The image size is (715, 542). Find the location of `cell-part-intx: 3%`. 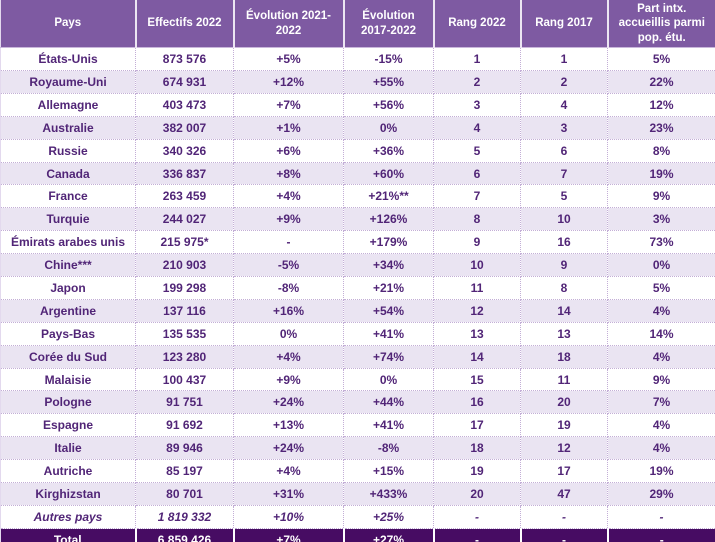

cell-part-intx: 3% is located at coordinates (661, 219).